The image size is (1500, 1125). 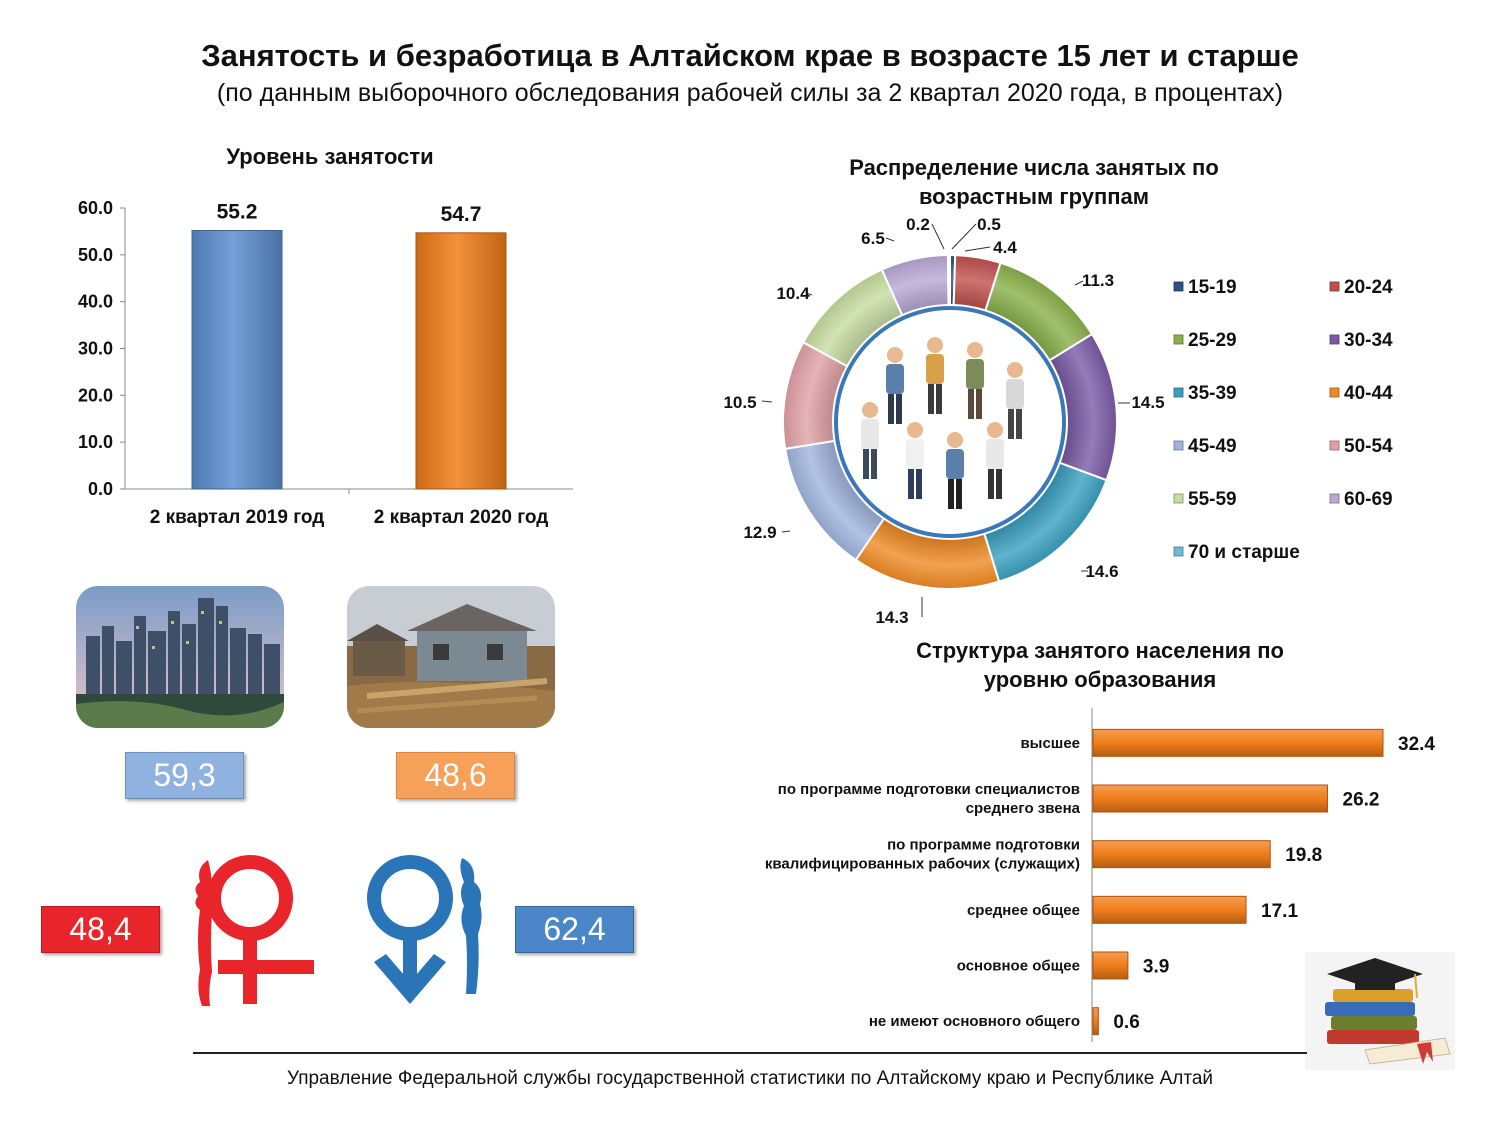 What do you see at coordinates (1416, 744) in the screenshot?
I see `education-bar-value: 32.4` at bounding box center [1416, 744].